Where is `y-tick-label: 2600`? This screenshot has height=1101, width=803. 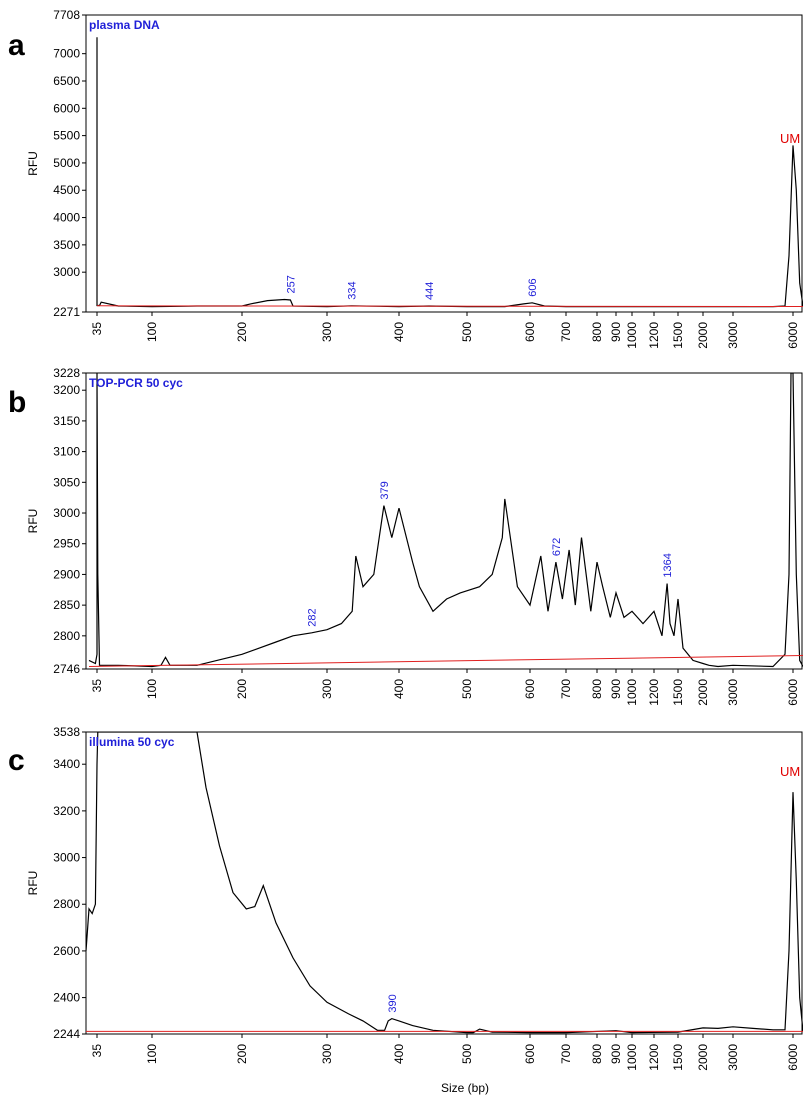
y-tick-label: 2600 is located at coordinates (66, 951).